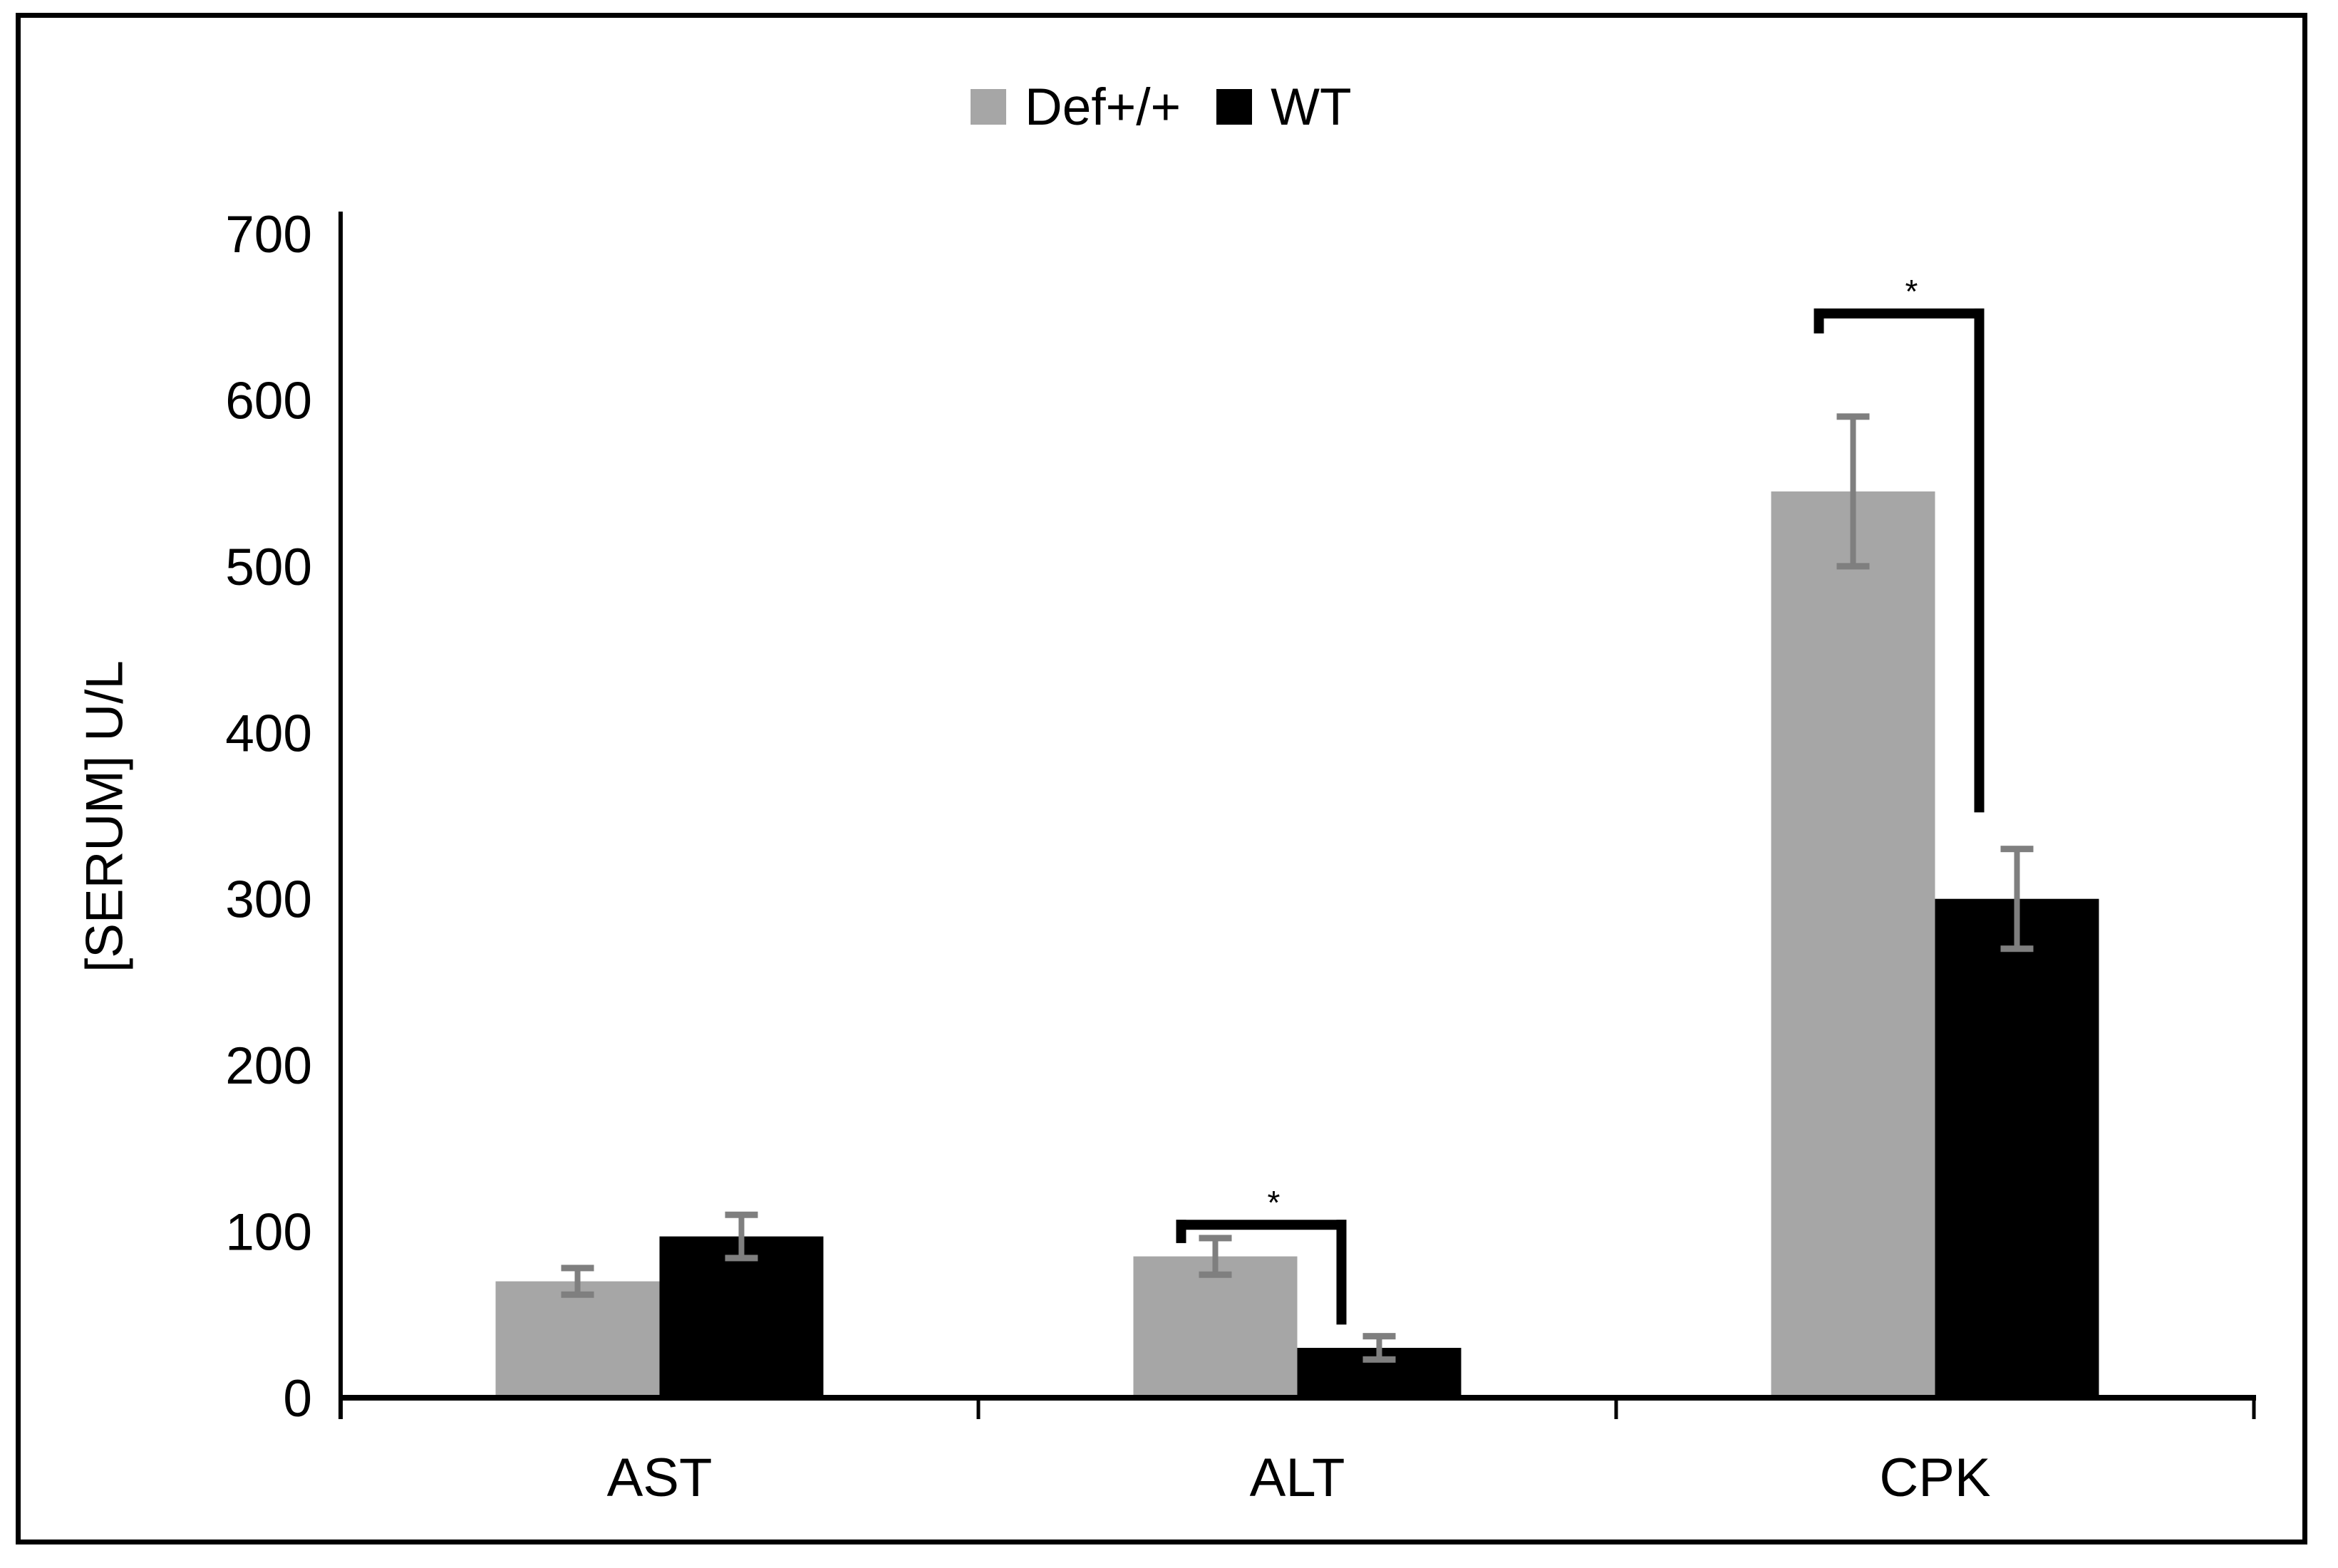  What do you see at coordinates (1379, 1348) in the screenshot?
I see `error-bar-ALT-WT` at bounding box center [1379, 1348].